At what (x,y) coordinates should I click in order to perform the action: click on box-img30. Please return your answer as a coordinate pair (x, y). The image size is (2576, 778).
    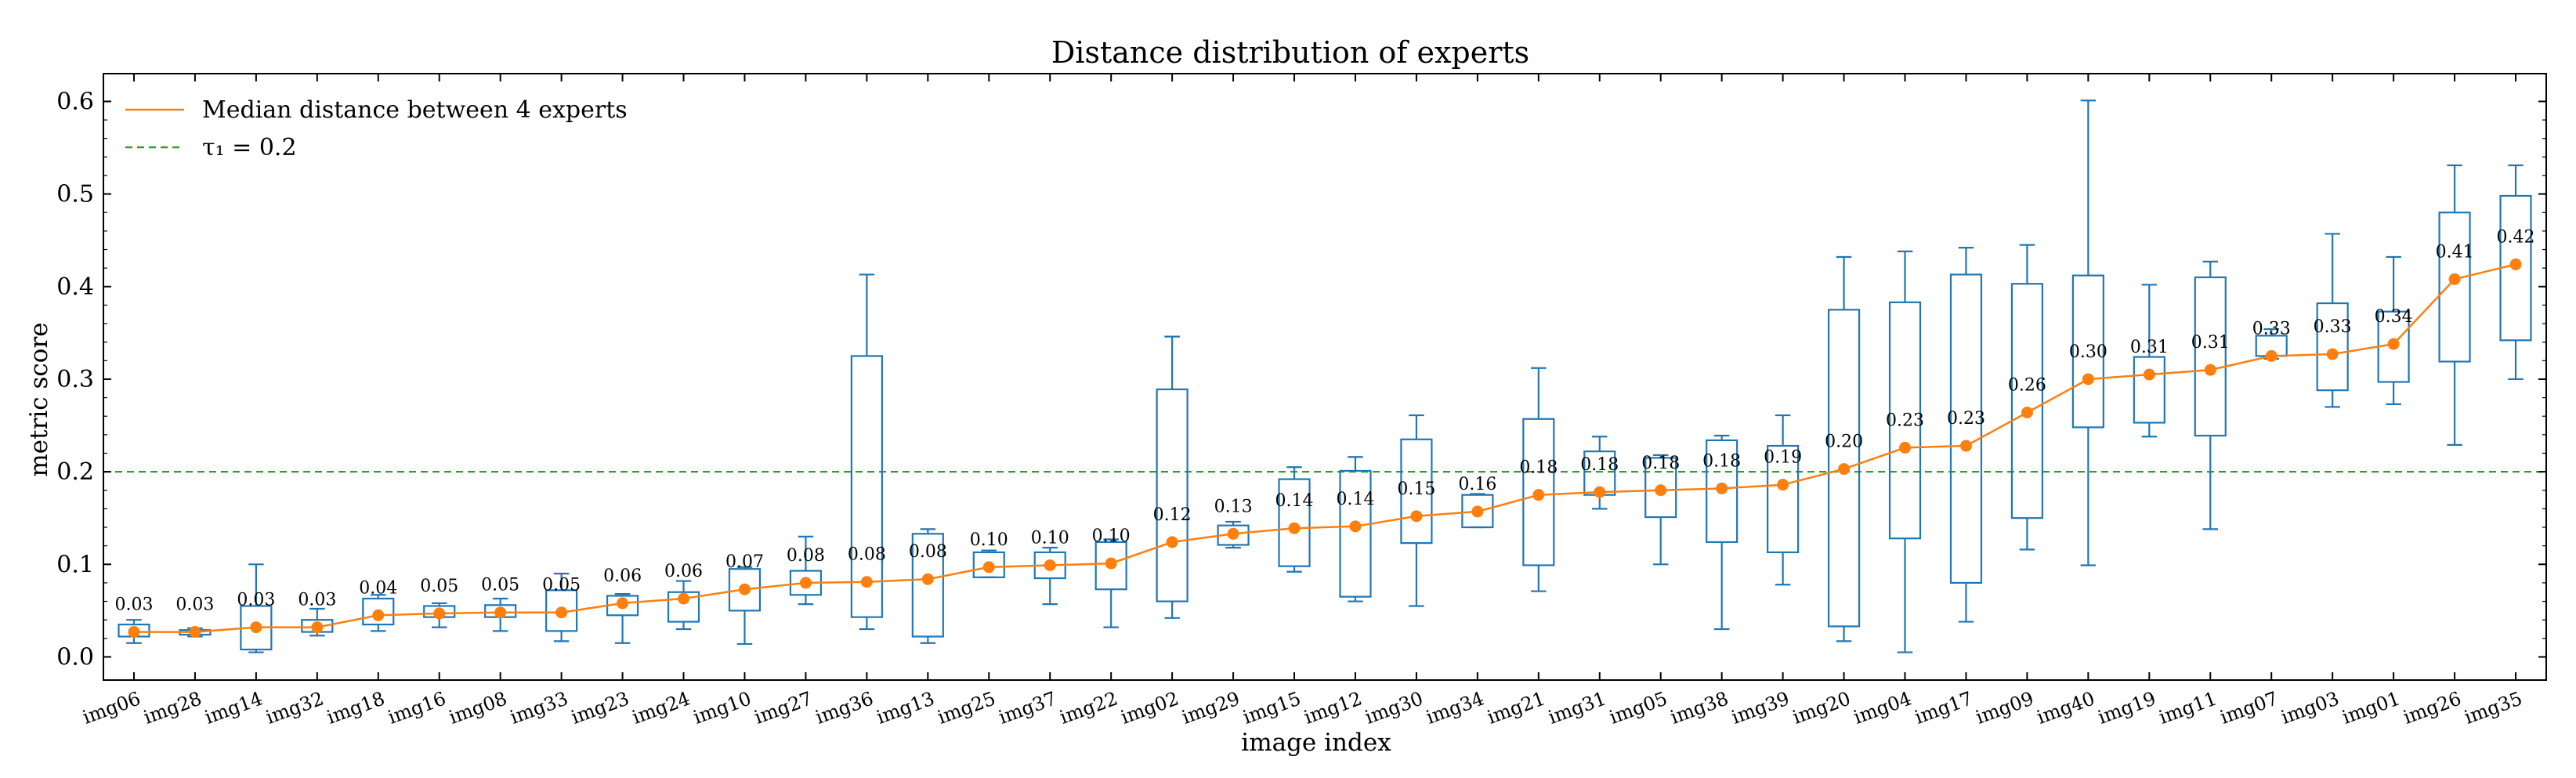
    Looking at the image, I should click on (1417, 510).